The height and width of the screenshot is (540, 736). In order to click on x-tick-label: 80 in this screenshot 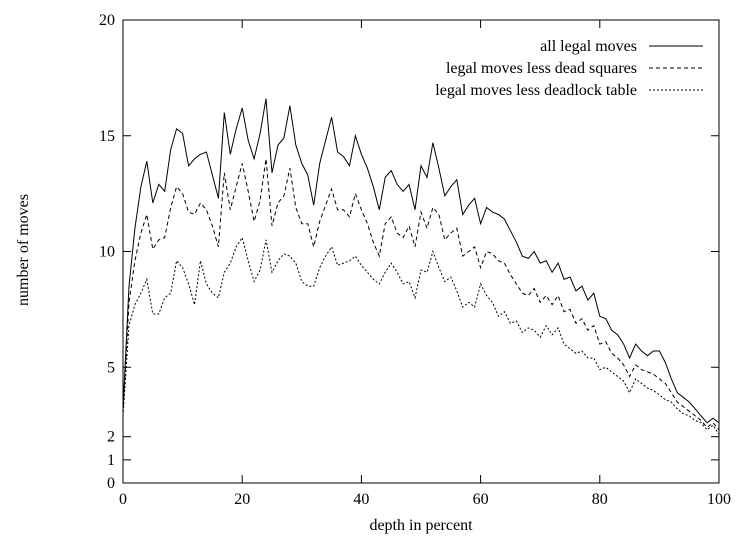, I will do `click(600, 499)`.